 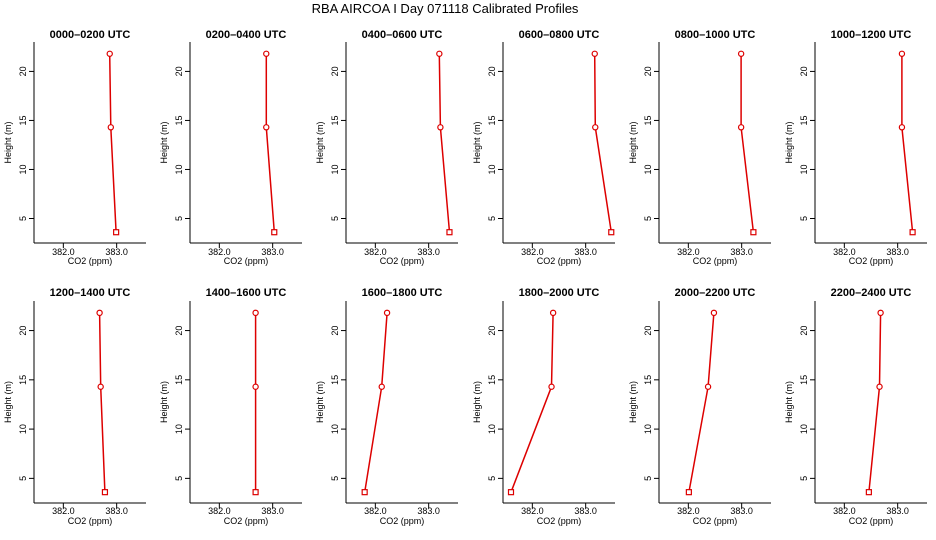 What do you see at coordinates (246, 293) in the screenshot?
I see `panel-title: 1400–1600 UTC` at bounding box center [246, 293].